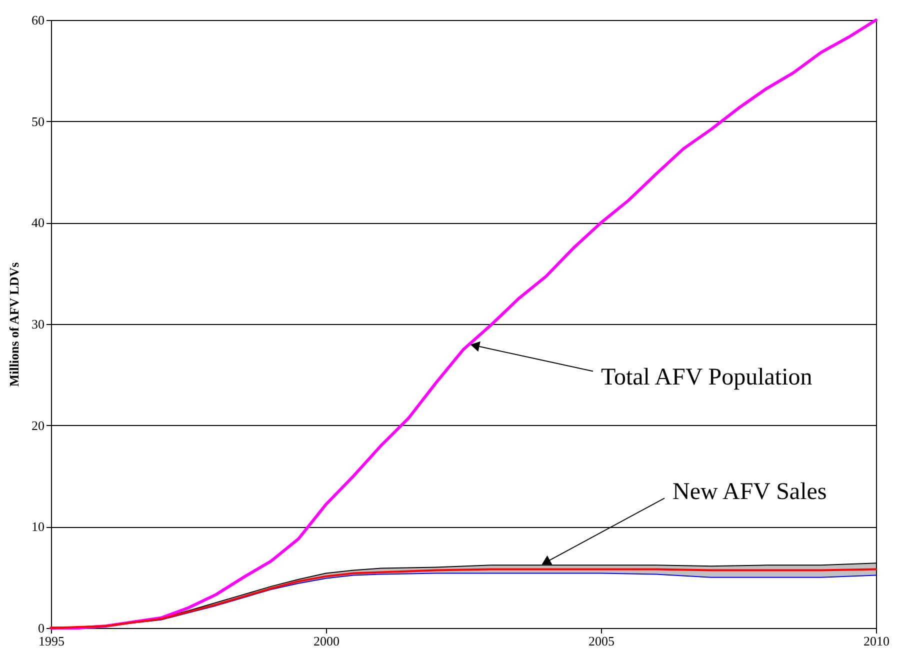 The width and height of the screenshot is (916, 664). What do you see at coordinates (327, 641) in the screenshot?
I see `x-tick-label: 2000` at bounding box center [327, 641].